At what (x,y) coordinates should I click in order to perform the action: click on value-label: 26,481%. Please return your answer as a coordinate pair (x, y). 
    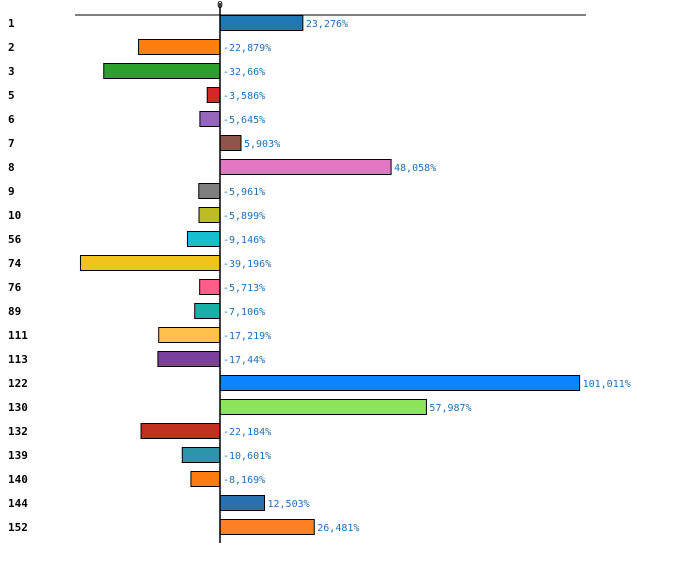
    Looking at the image, I should click on (338, 528).